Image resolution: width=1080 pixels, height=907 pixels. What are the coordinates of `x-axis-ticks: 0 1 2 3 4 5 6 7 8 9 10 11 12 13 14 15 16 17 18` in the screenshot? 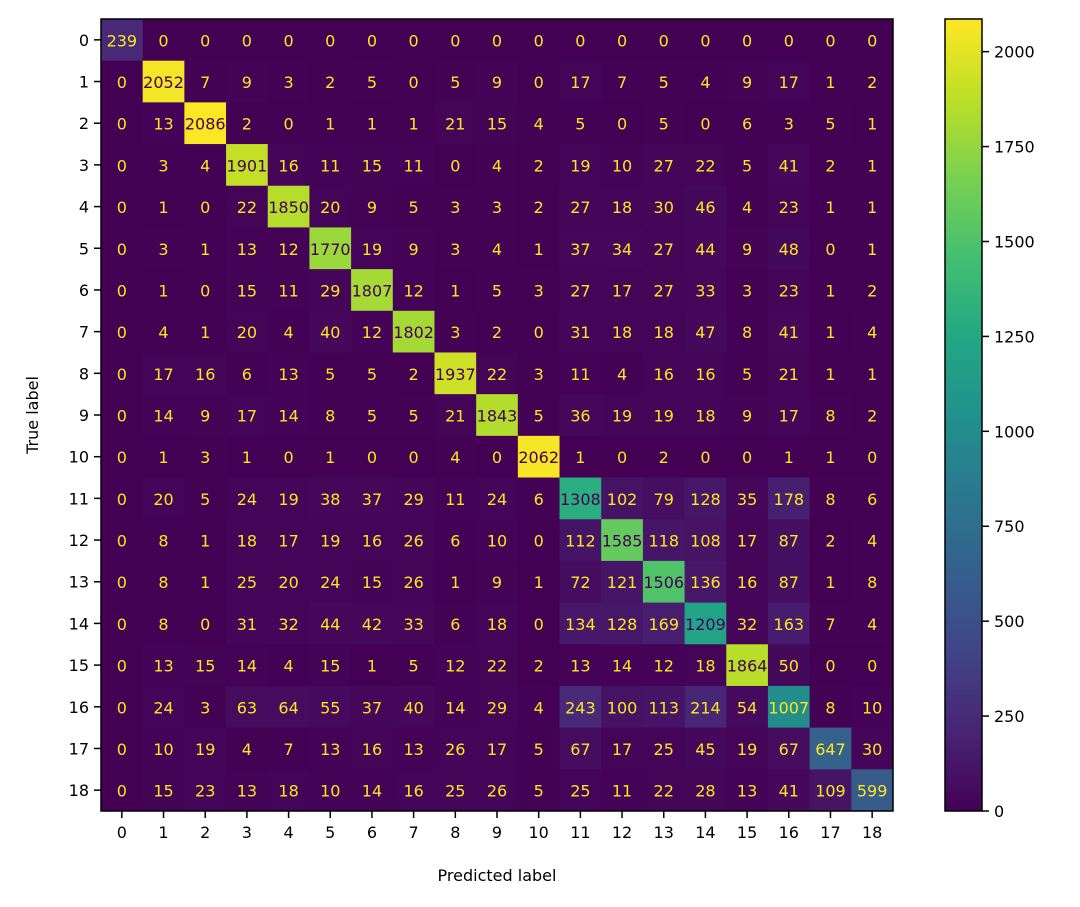 It's located at (499, 826).